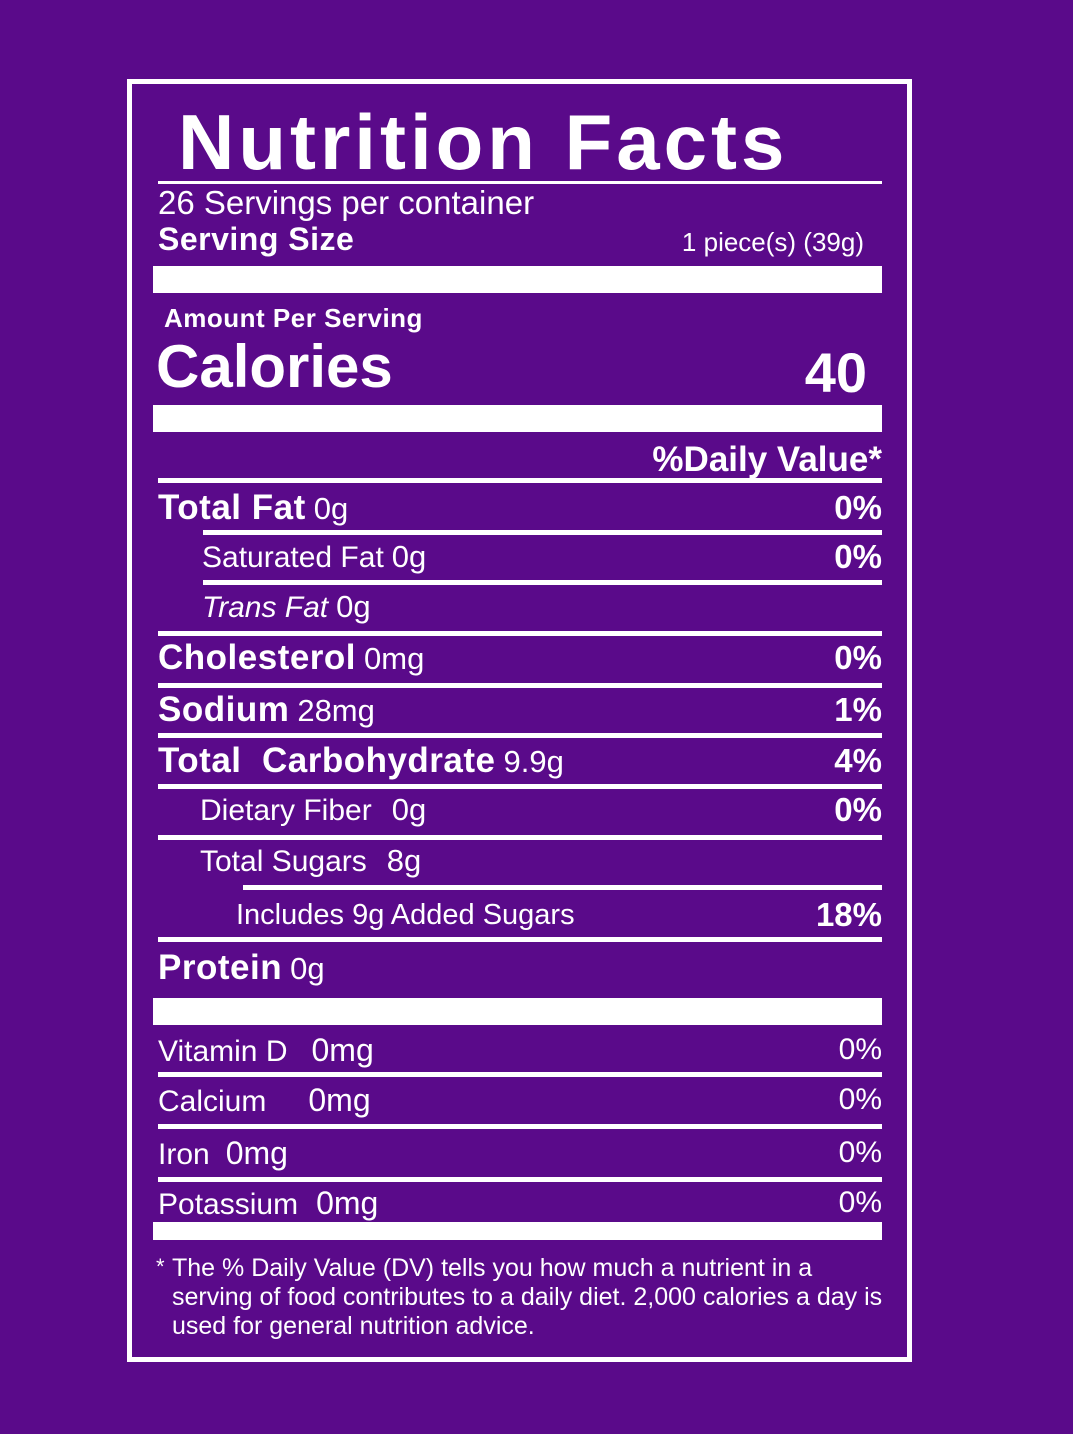 This screenshot has width=1073, height=1434. I want to click on serving-size-value: 1 piece(s) (39g), so click(772, 242).